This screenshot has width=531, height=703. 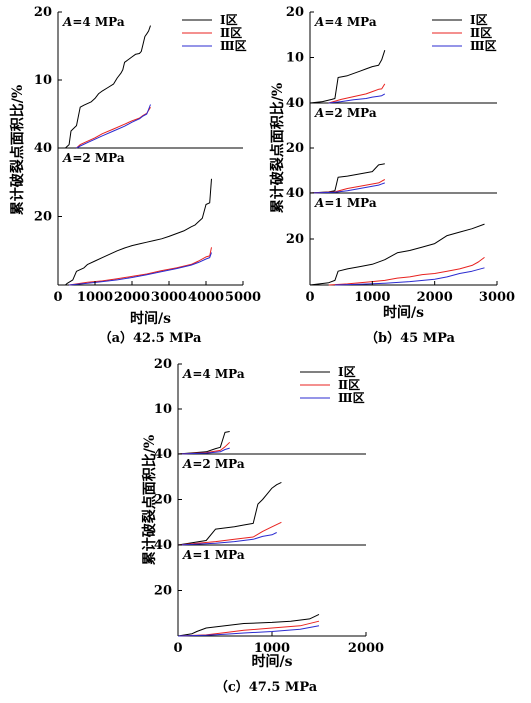 I want to click on subfigure-caption: （b）45 MPa, so click(x=410, y=338).